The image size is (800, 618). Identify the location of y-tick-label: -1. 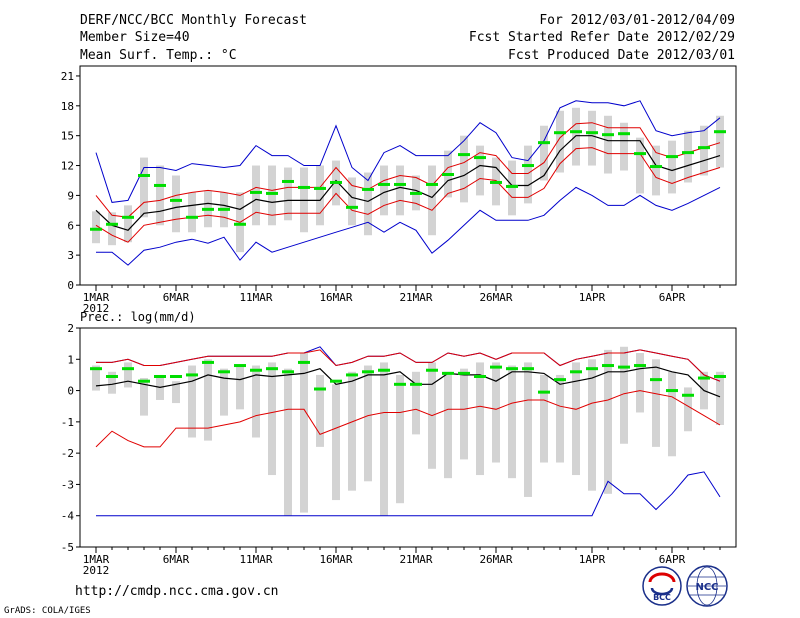
(67, 422).